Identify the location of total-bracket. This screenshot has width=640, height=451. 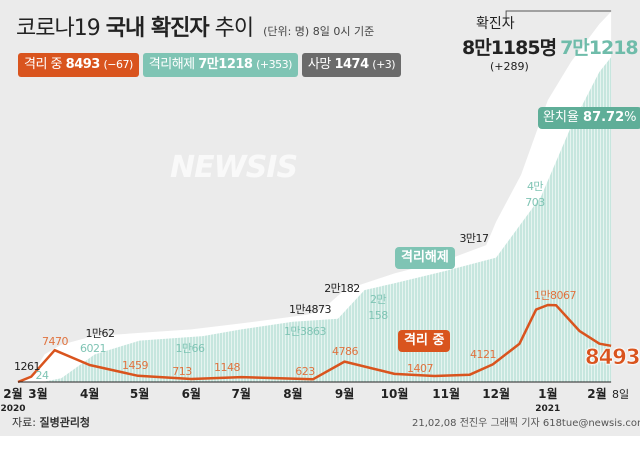
(558, 14).